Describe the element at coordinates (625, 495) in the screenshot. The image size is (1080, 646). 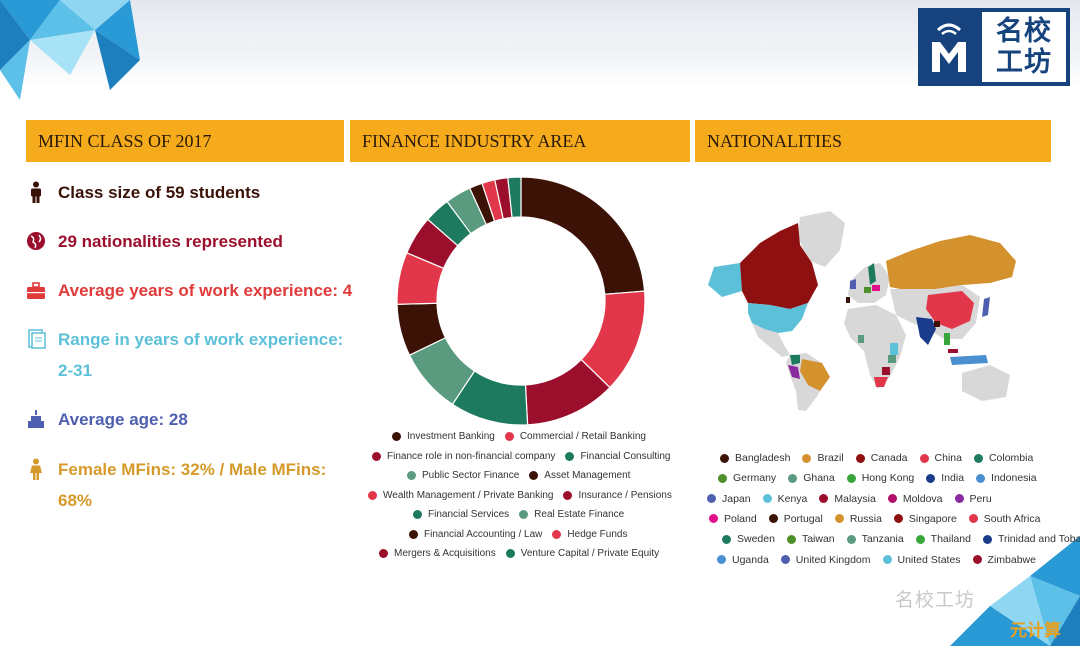
I see `legend-label: Insurance / Pensions` at that location.